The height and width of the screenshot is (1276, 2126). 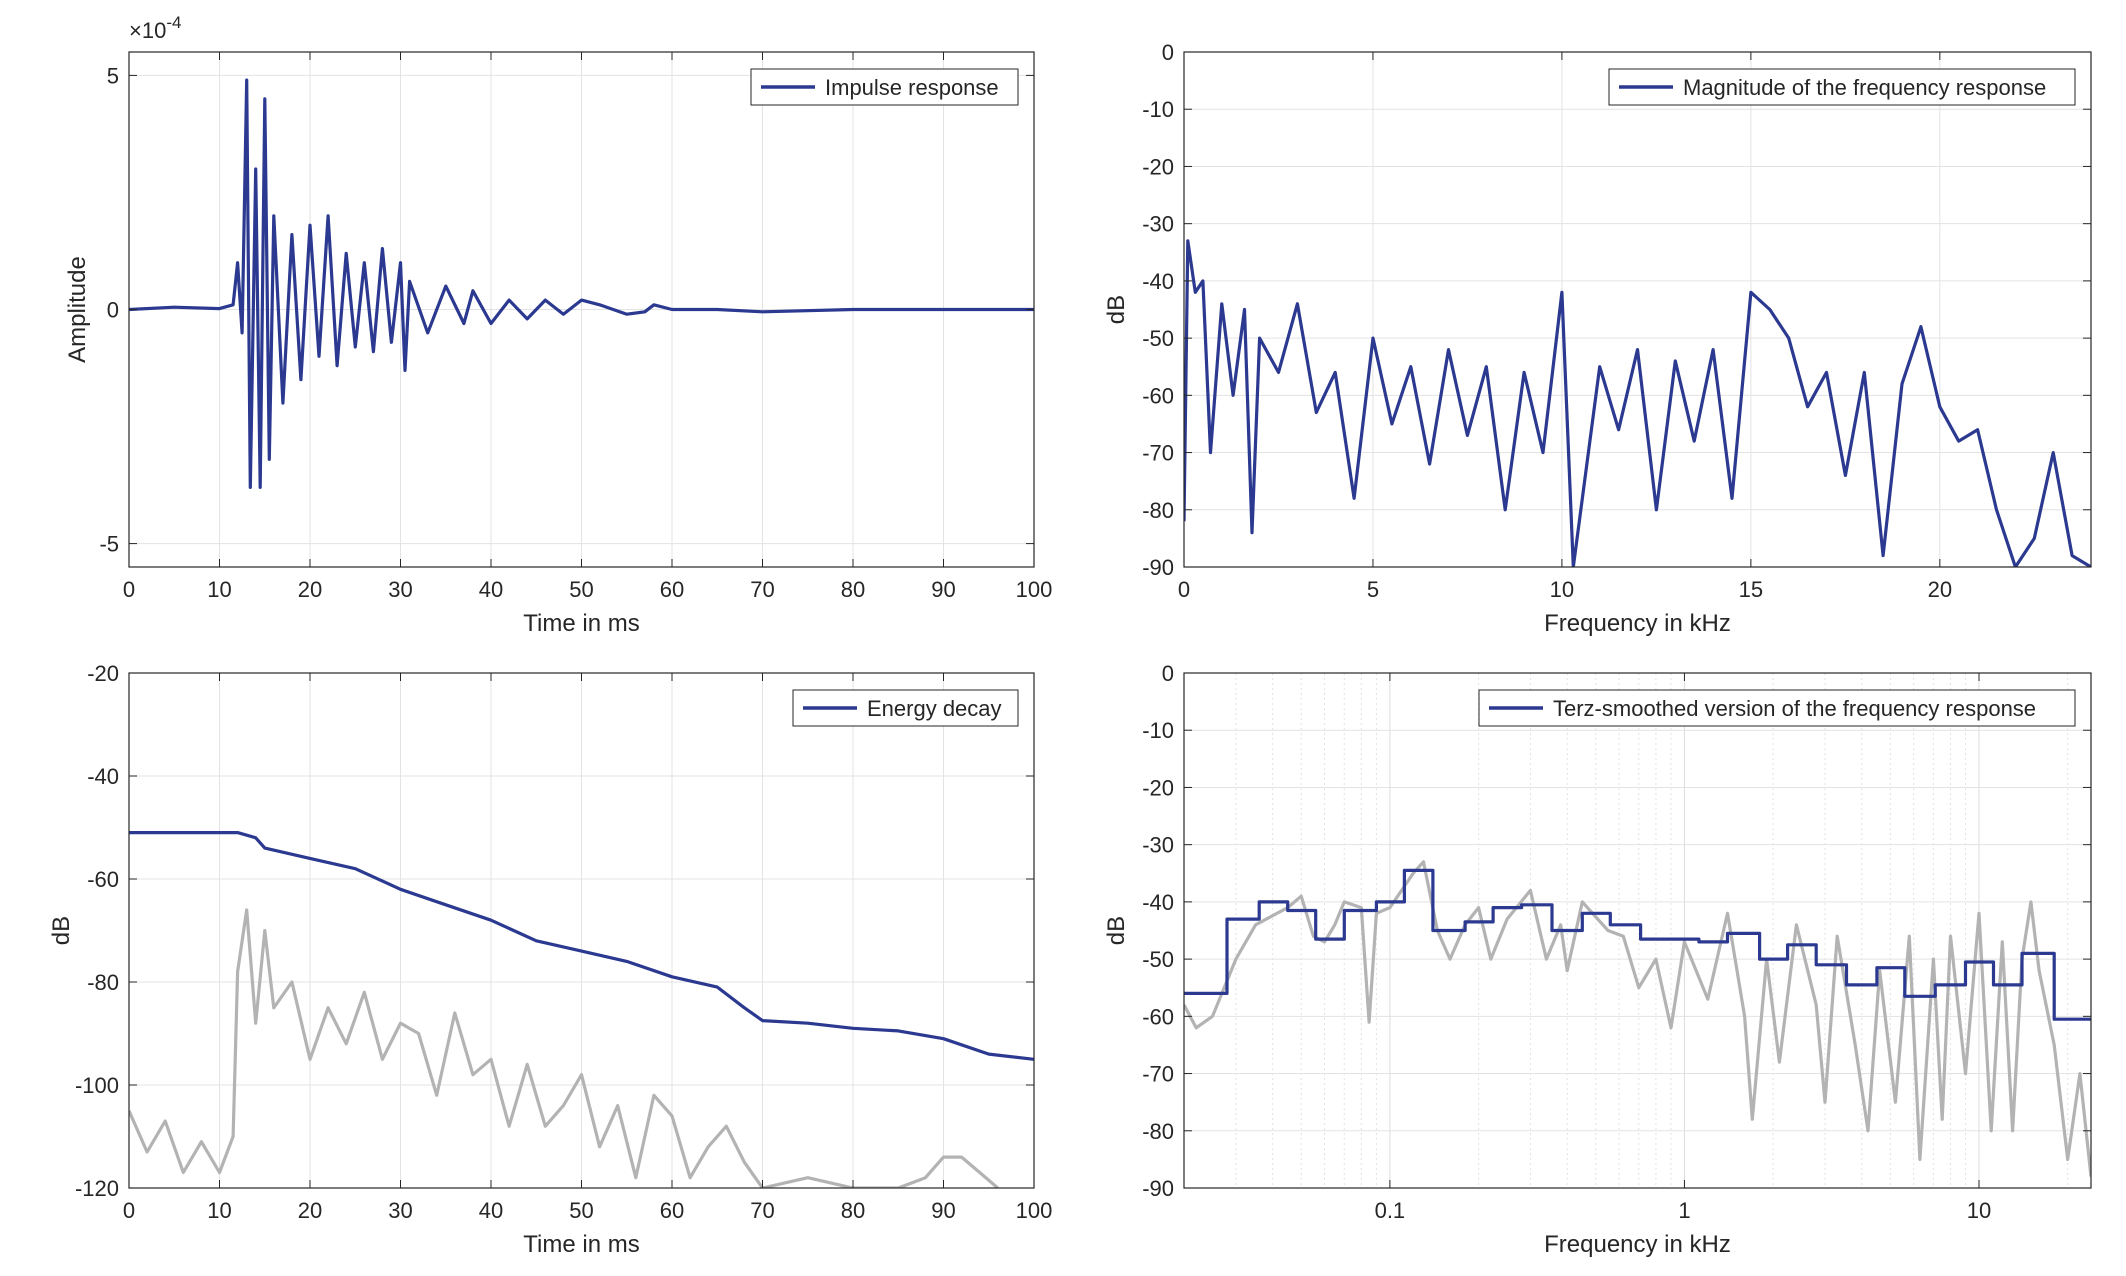 What do you see at coordinates (147, 30) in the screenshot?
I see `exponent-base: ×10` at bounding box center [147, 30].